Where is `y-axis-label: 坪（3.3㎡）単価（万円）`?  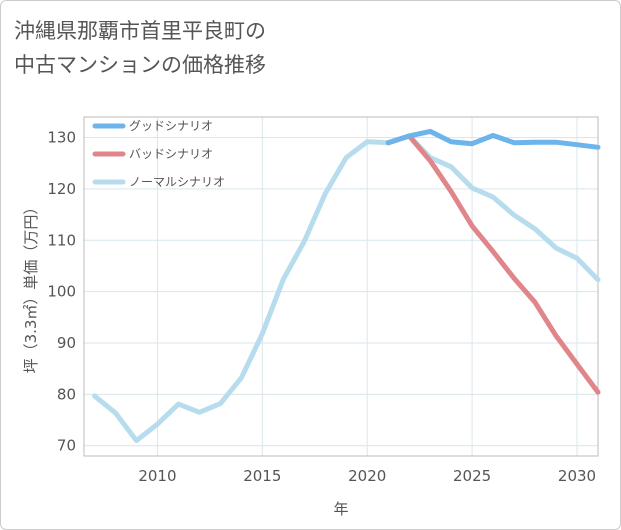
y-axis-label: 坪（3.3㎡）単価（万円） is located at coordinates (31, 287).